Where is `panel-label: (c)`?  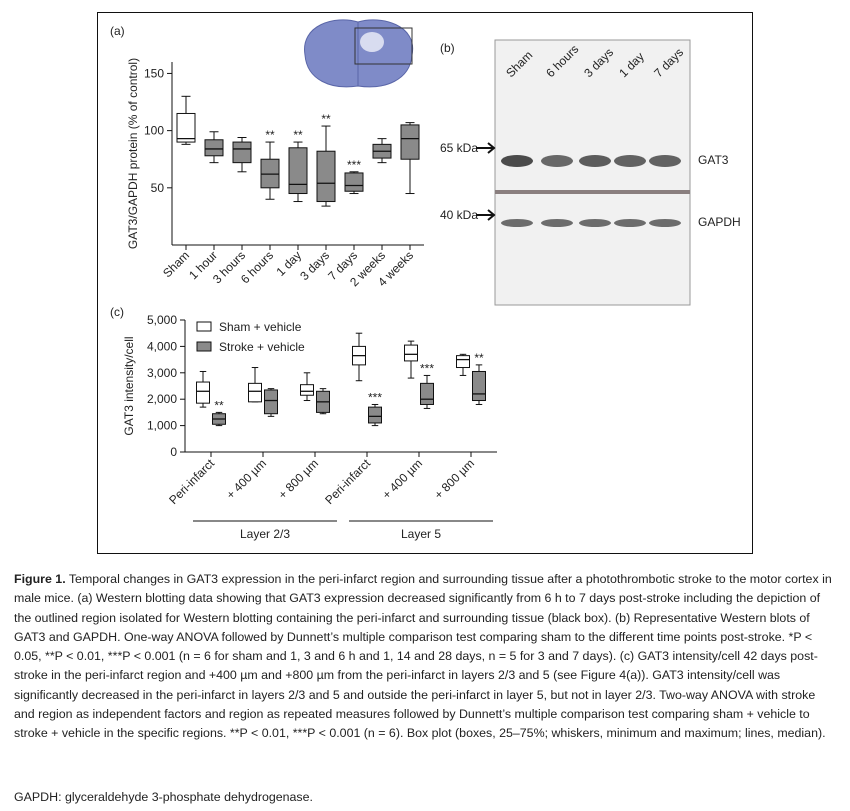 panel-label: (c) is located at coordinates (117, 312).